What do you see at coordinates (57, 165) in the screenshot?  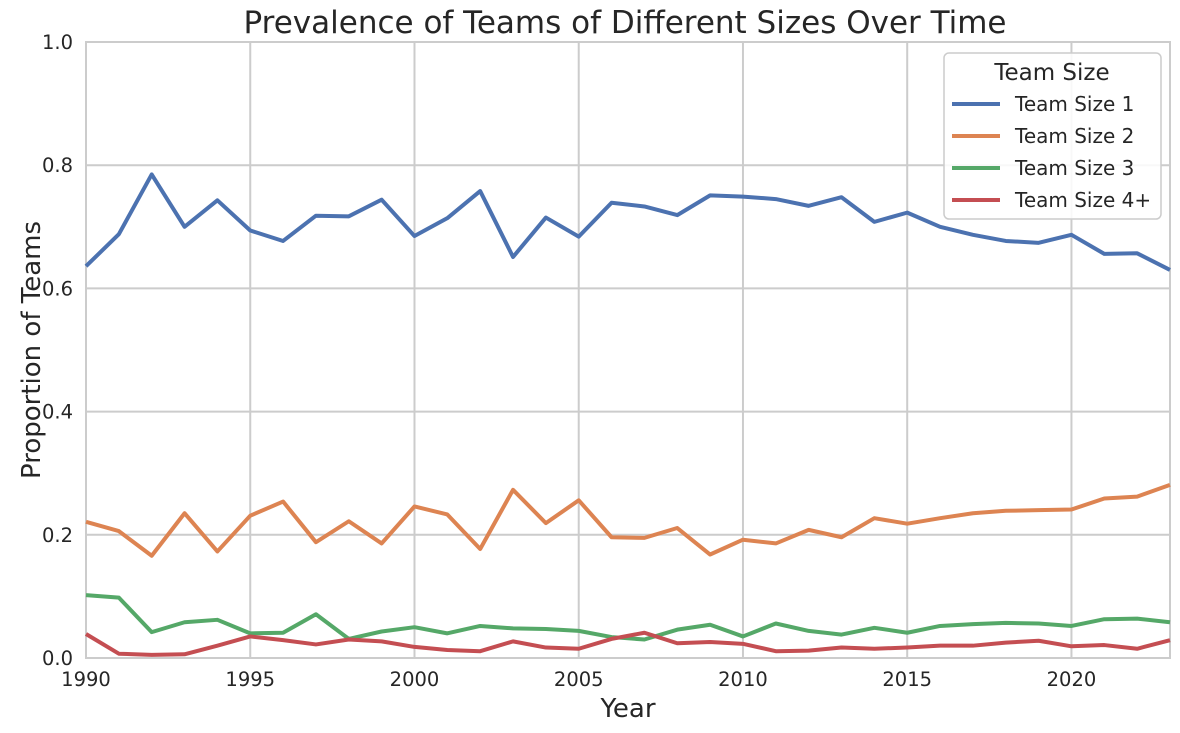 I see `y-tick-label: 0.8` at bounding box center [57, 165].